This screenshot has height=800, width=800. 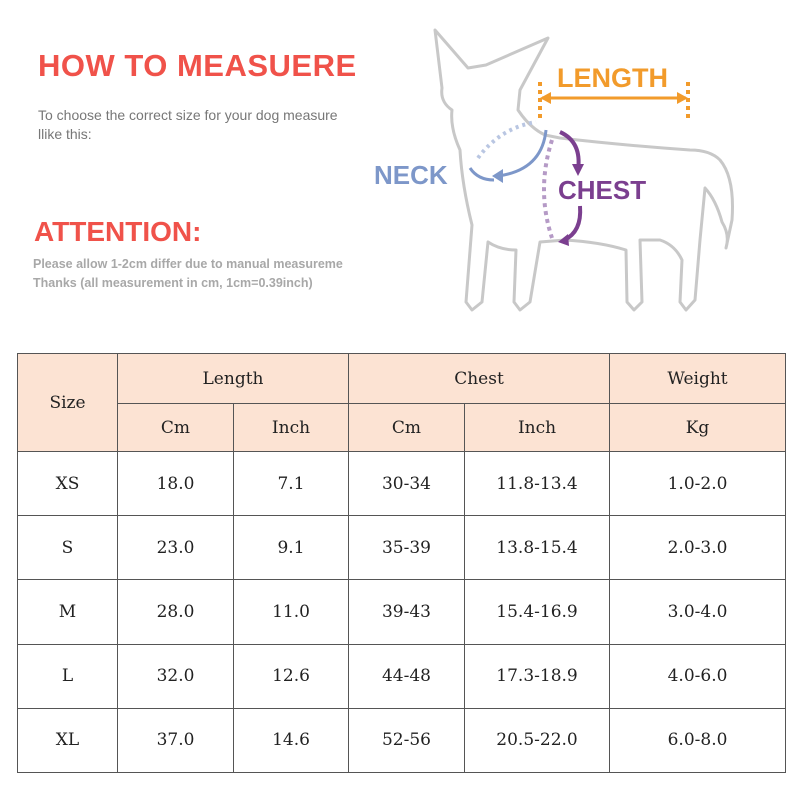 What do you see at coordinates (233, 378) in the screenshot?
I see `length-header: Length` at bounding box center [233, 378].